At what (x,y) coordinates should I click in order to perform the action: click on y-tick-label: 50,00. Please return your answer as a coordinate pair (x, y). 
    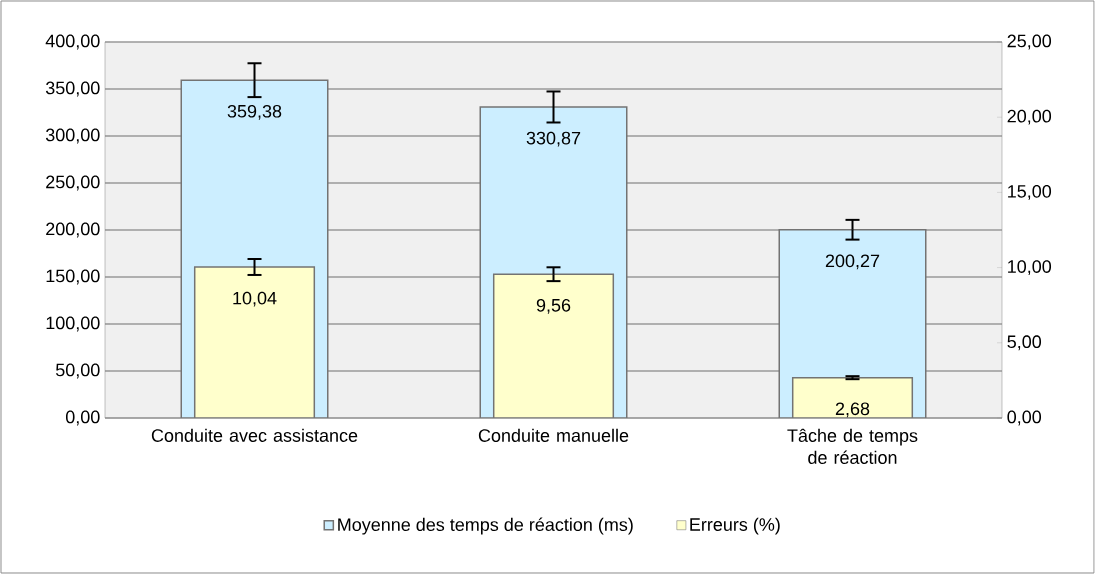
    Looking at the image, I should click on (77, 371).